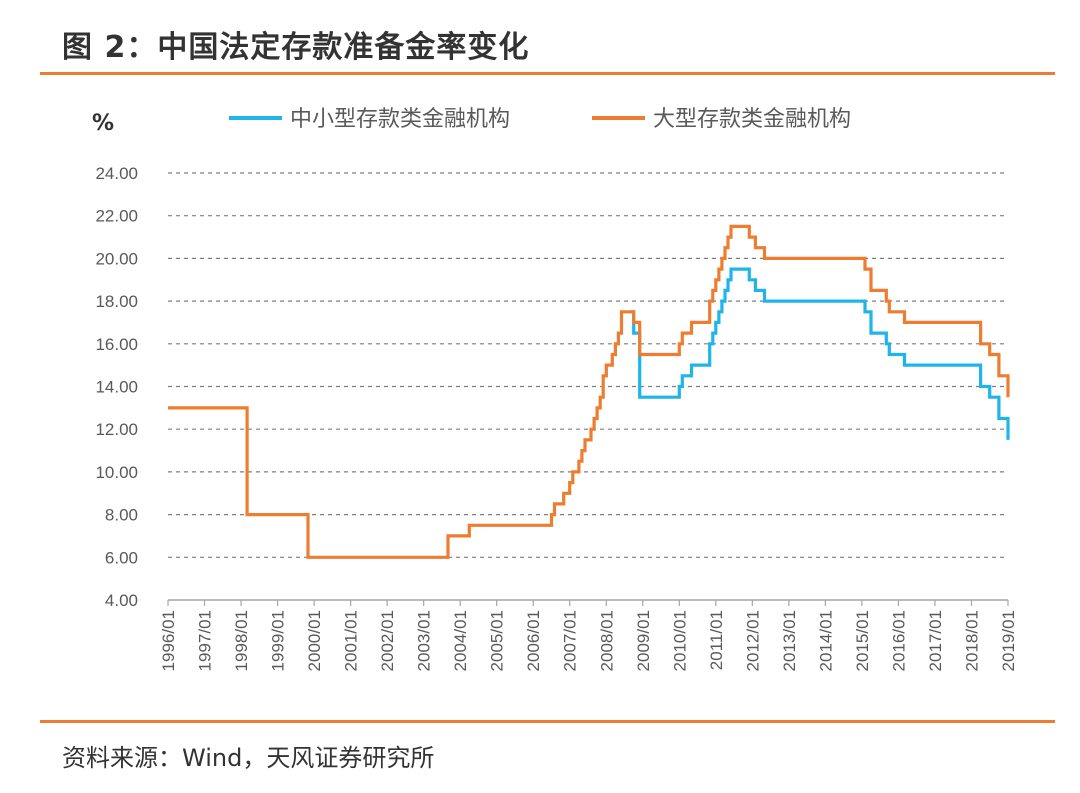 This screenshot has width=1080, height=793. Describe the element at coordinates (116, 387) in the screenshot. I see `y-tick-label: 14.00` at that location.